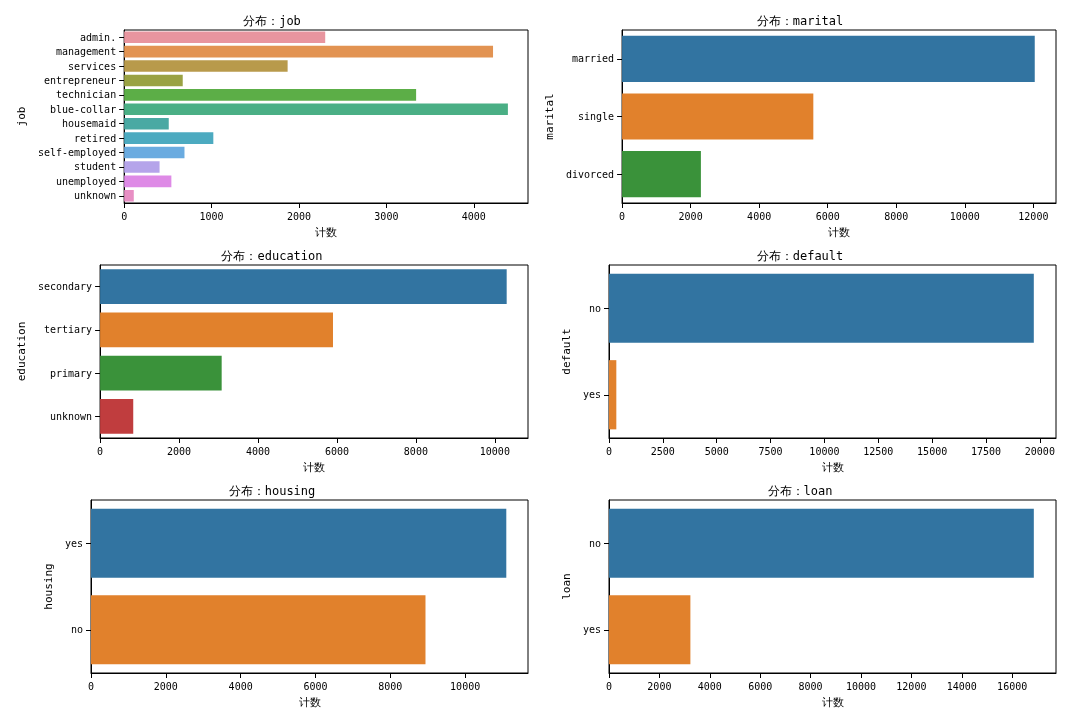 Image resolution: width=1072 pixels, height=712 pixels. What do you see at coordinates (549, 116) in the screenshot?
I see `y-axis-title: marital` at bounding box center [549, 116].